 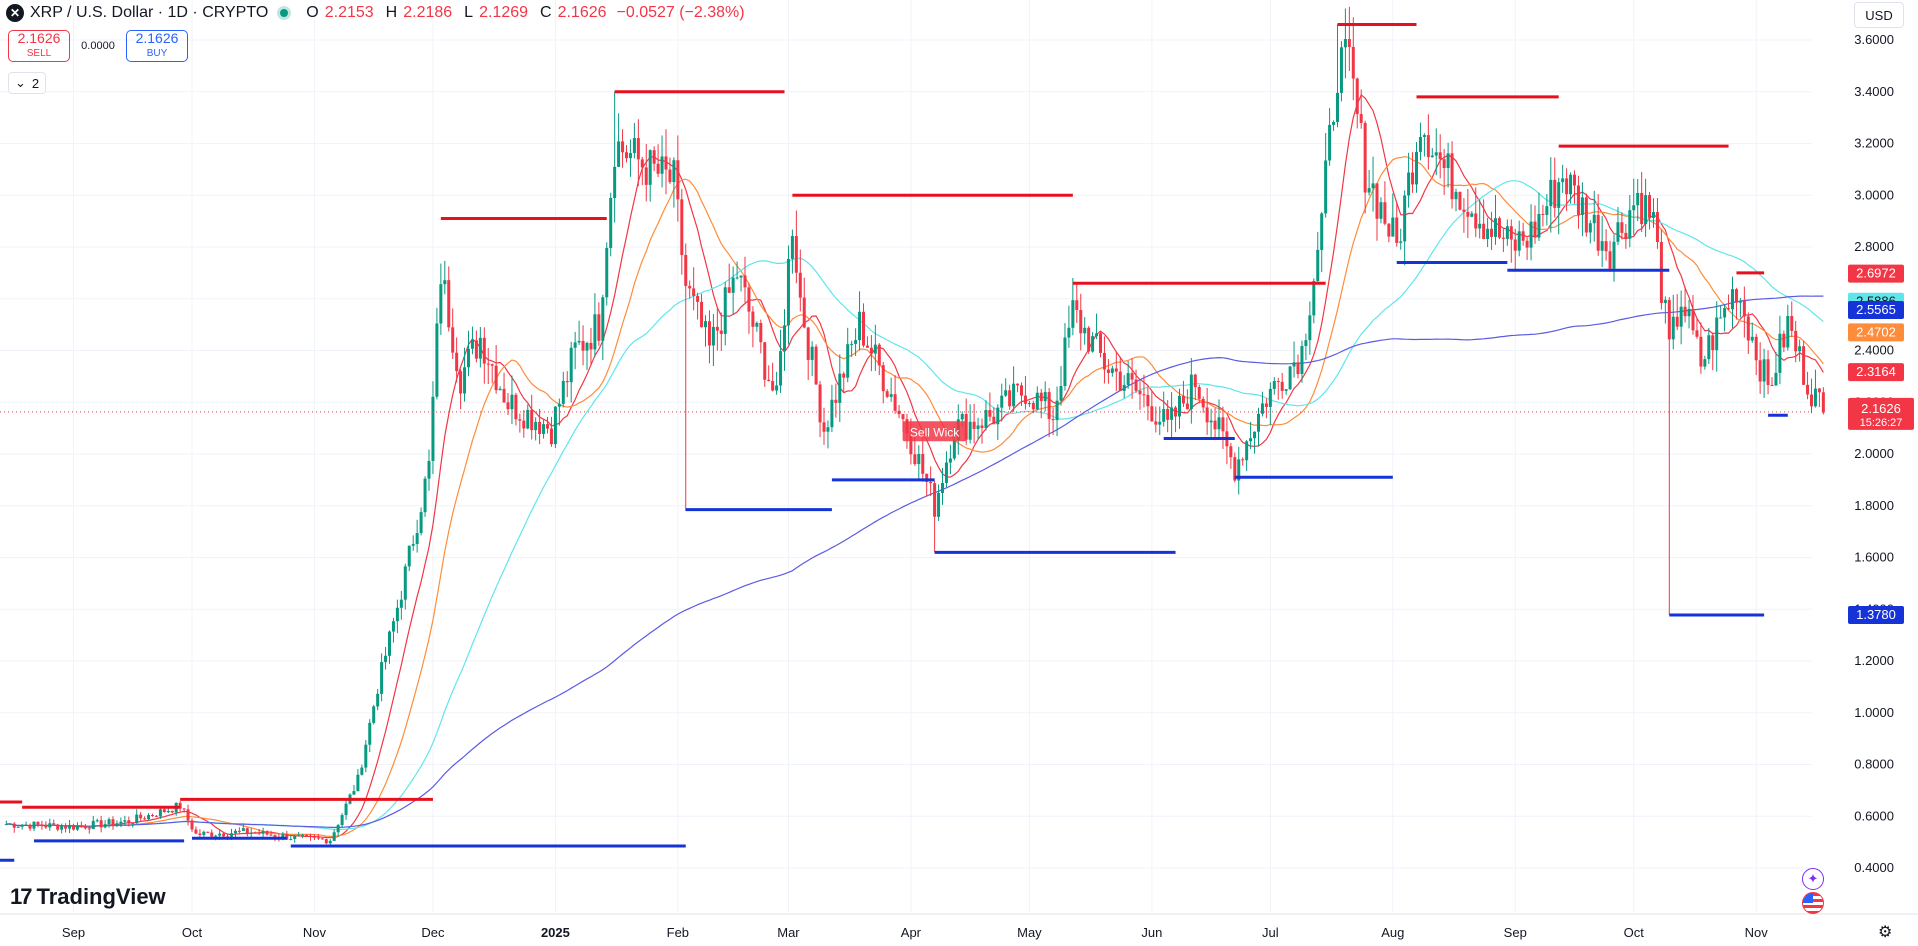 I want to click on price-label: 2.4702, so click(x=1876, y=331).